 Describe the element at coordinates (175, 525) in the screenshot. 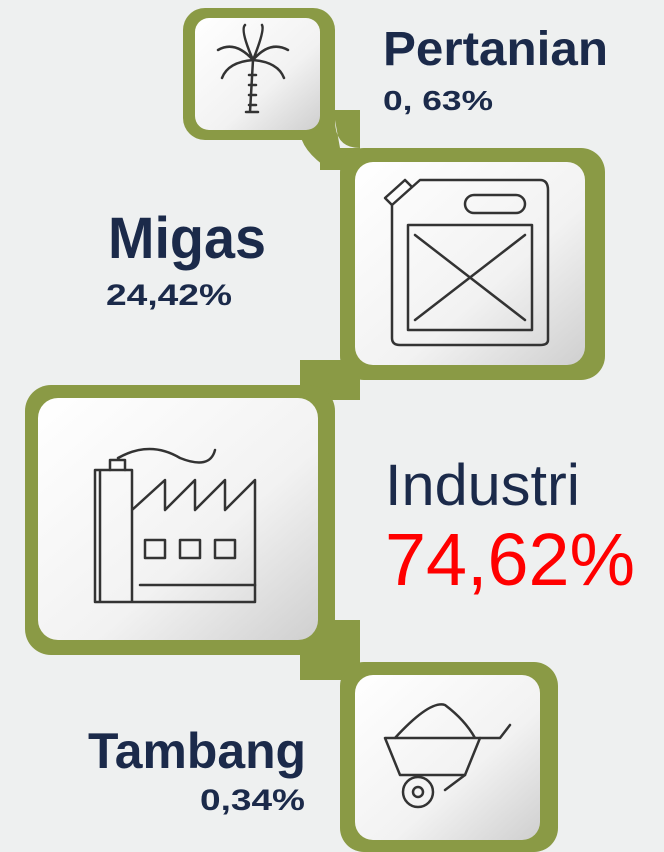

I see `factory-icon` at that location.